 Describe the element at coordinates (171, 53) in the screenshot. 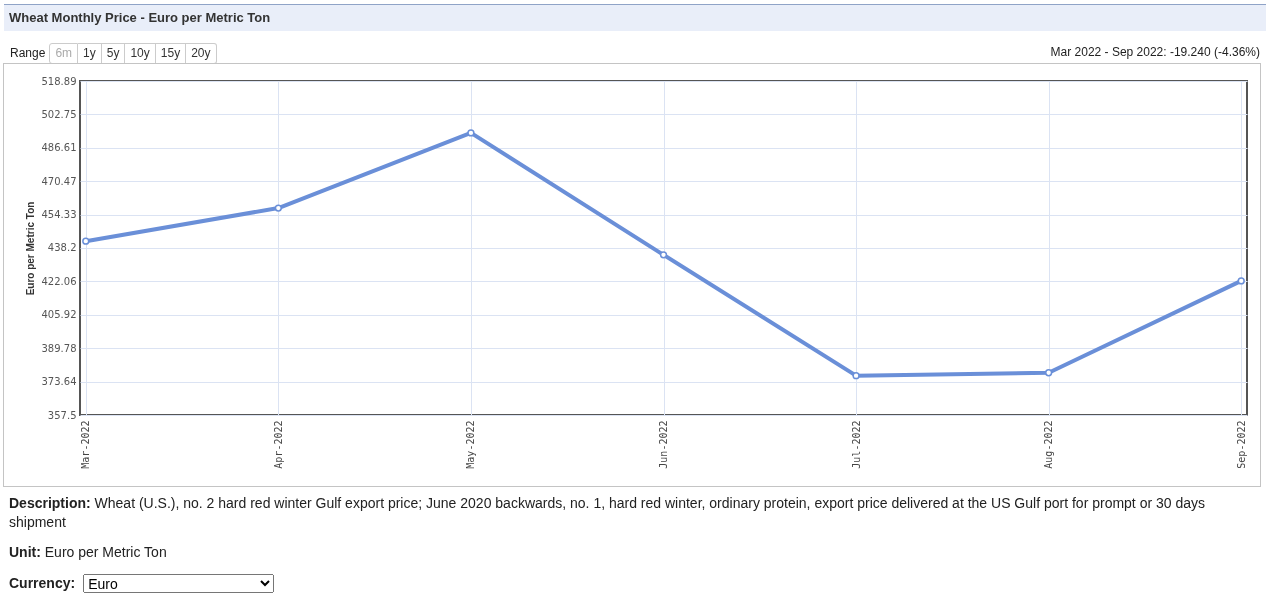

I see `range-button: 15y` at that location.